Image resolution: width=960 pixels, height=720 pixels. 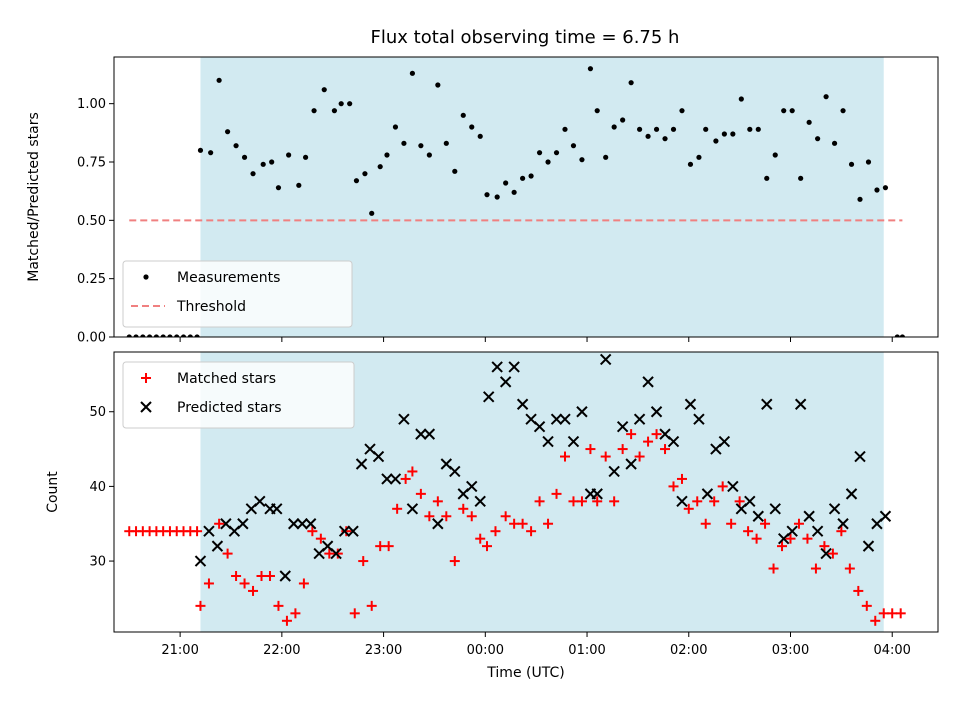 I want to click on y-tick-label: 1.00, so click(x=91, y=104).